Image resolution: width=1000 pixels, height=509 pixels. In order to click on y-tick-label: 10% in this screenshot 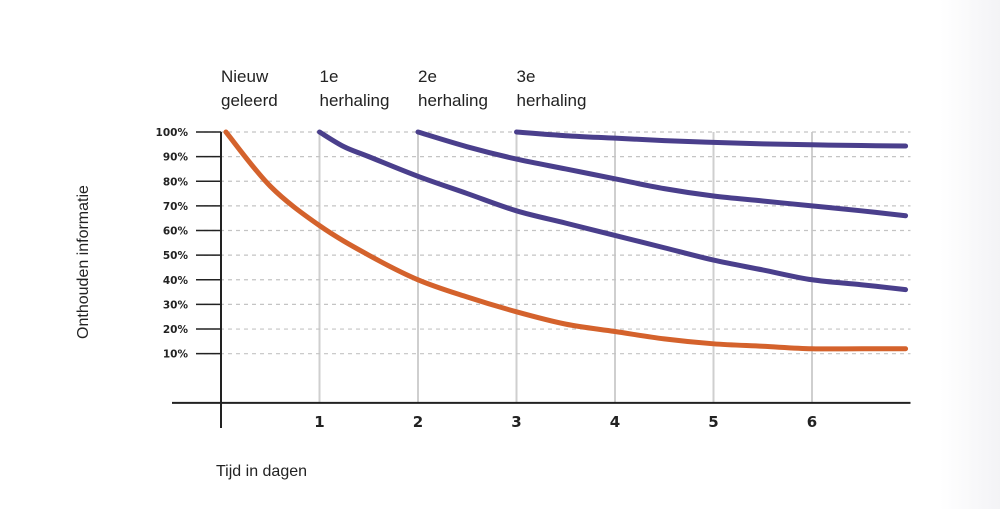, I will do `click(176, 355)`.